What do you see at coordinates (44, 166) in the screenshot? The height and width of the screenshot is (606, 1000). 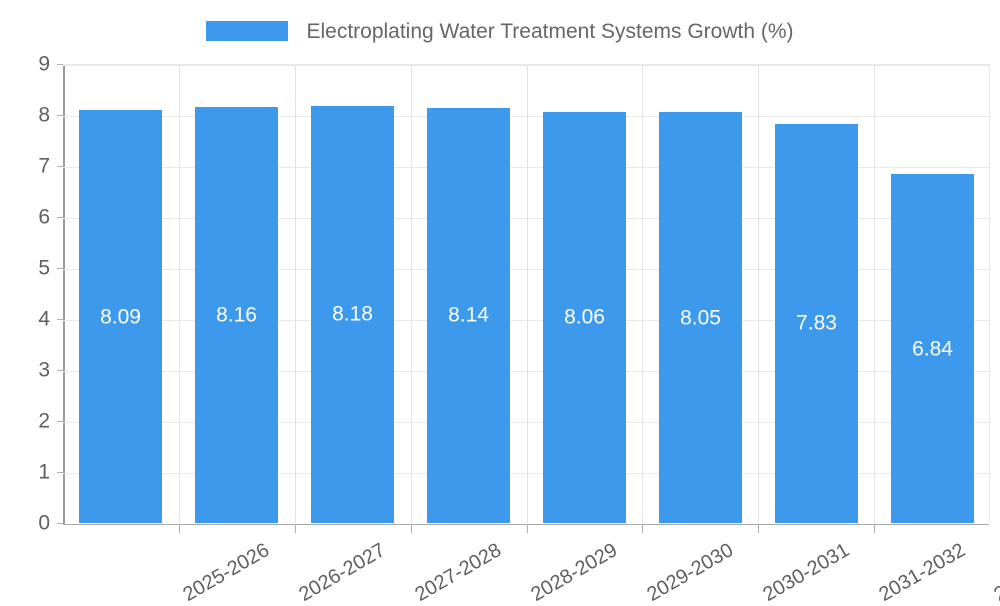 I see `y-axis-tick-label: 7` at bounding box center [44, 166].